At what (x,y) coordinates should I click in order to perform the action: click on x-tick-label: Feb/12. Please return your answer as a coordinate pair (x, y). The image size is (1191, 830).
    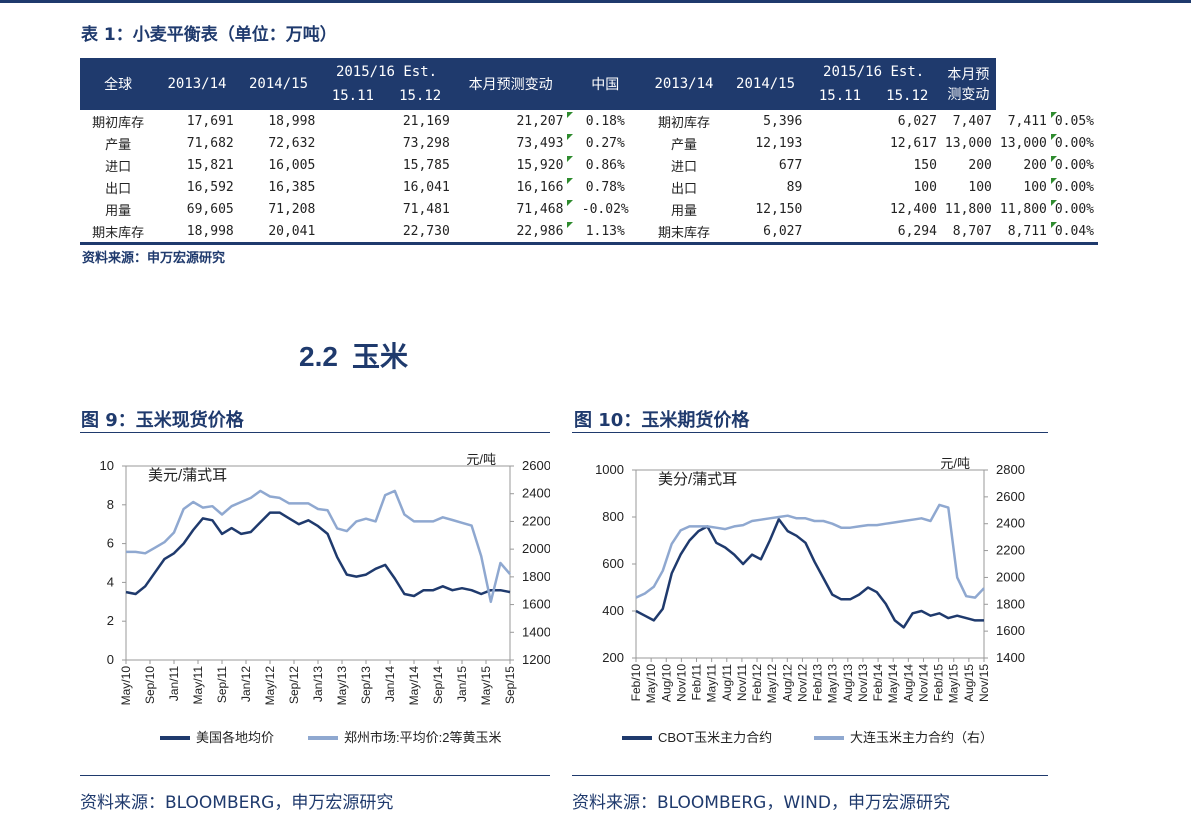
    Looking at the image, I should click on (757, 683).